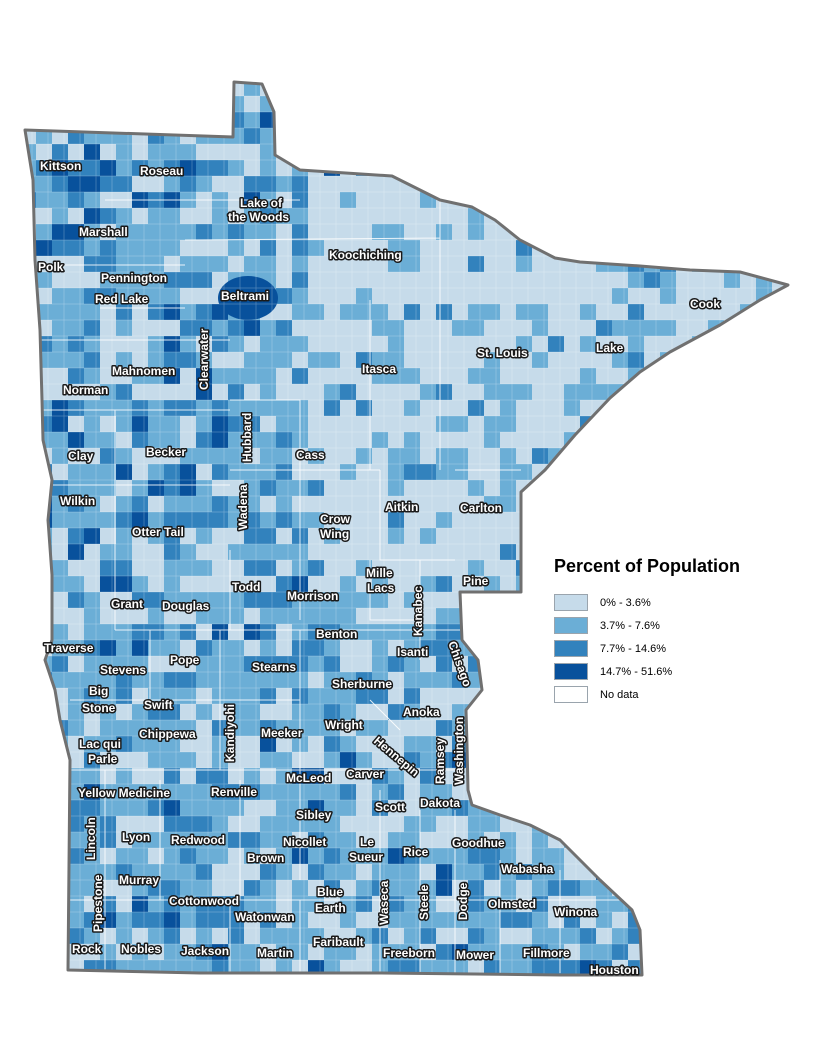 Image resolution: width=816 pixels, height=1056 pixels. I want to click on county-label-goodhue: Goodhue, so click(478, 843).